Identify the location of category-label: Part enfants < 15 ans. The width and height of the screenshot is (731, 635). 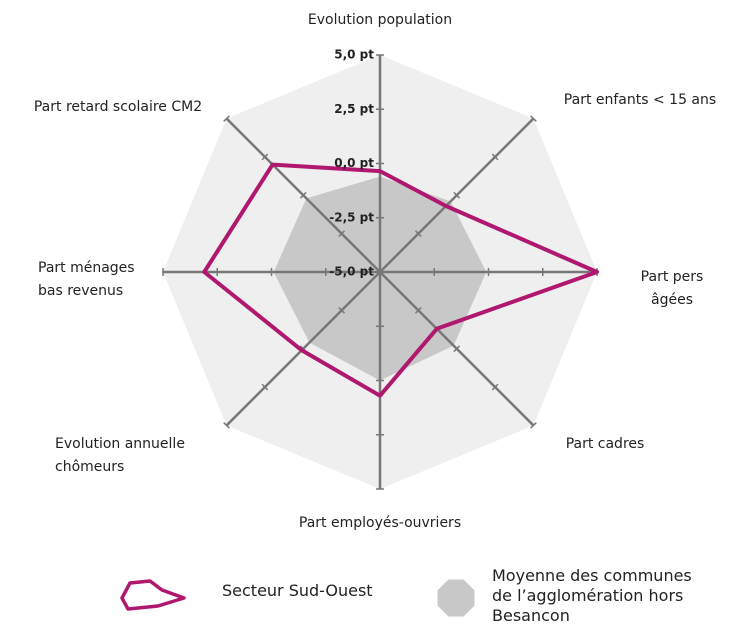
(640, 100).